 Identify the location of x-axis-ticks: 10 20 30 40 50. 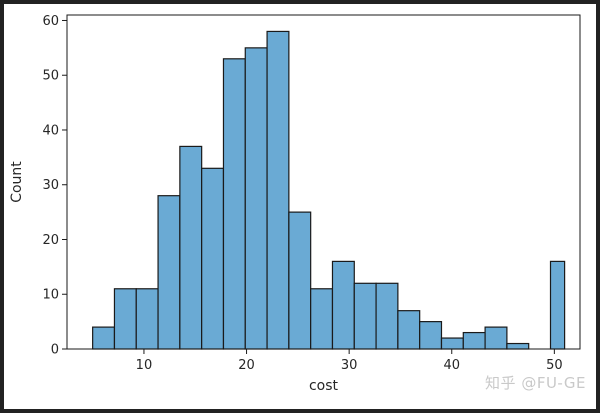
(349, 361).